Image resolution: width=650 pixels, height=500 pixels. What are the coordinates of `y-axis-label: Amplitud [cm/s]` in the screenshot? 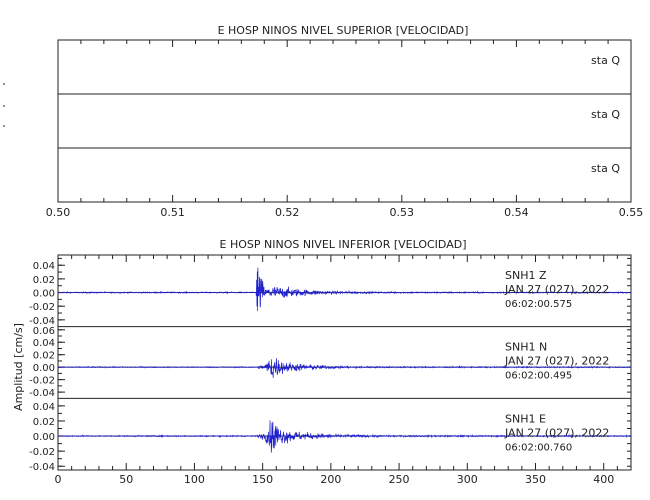 It's located at (18, 367).